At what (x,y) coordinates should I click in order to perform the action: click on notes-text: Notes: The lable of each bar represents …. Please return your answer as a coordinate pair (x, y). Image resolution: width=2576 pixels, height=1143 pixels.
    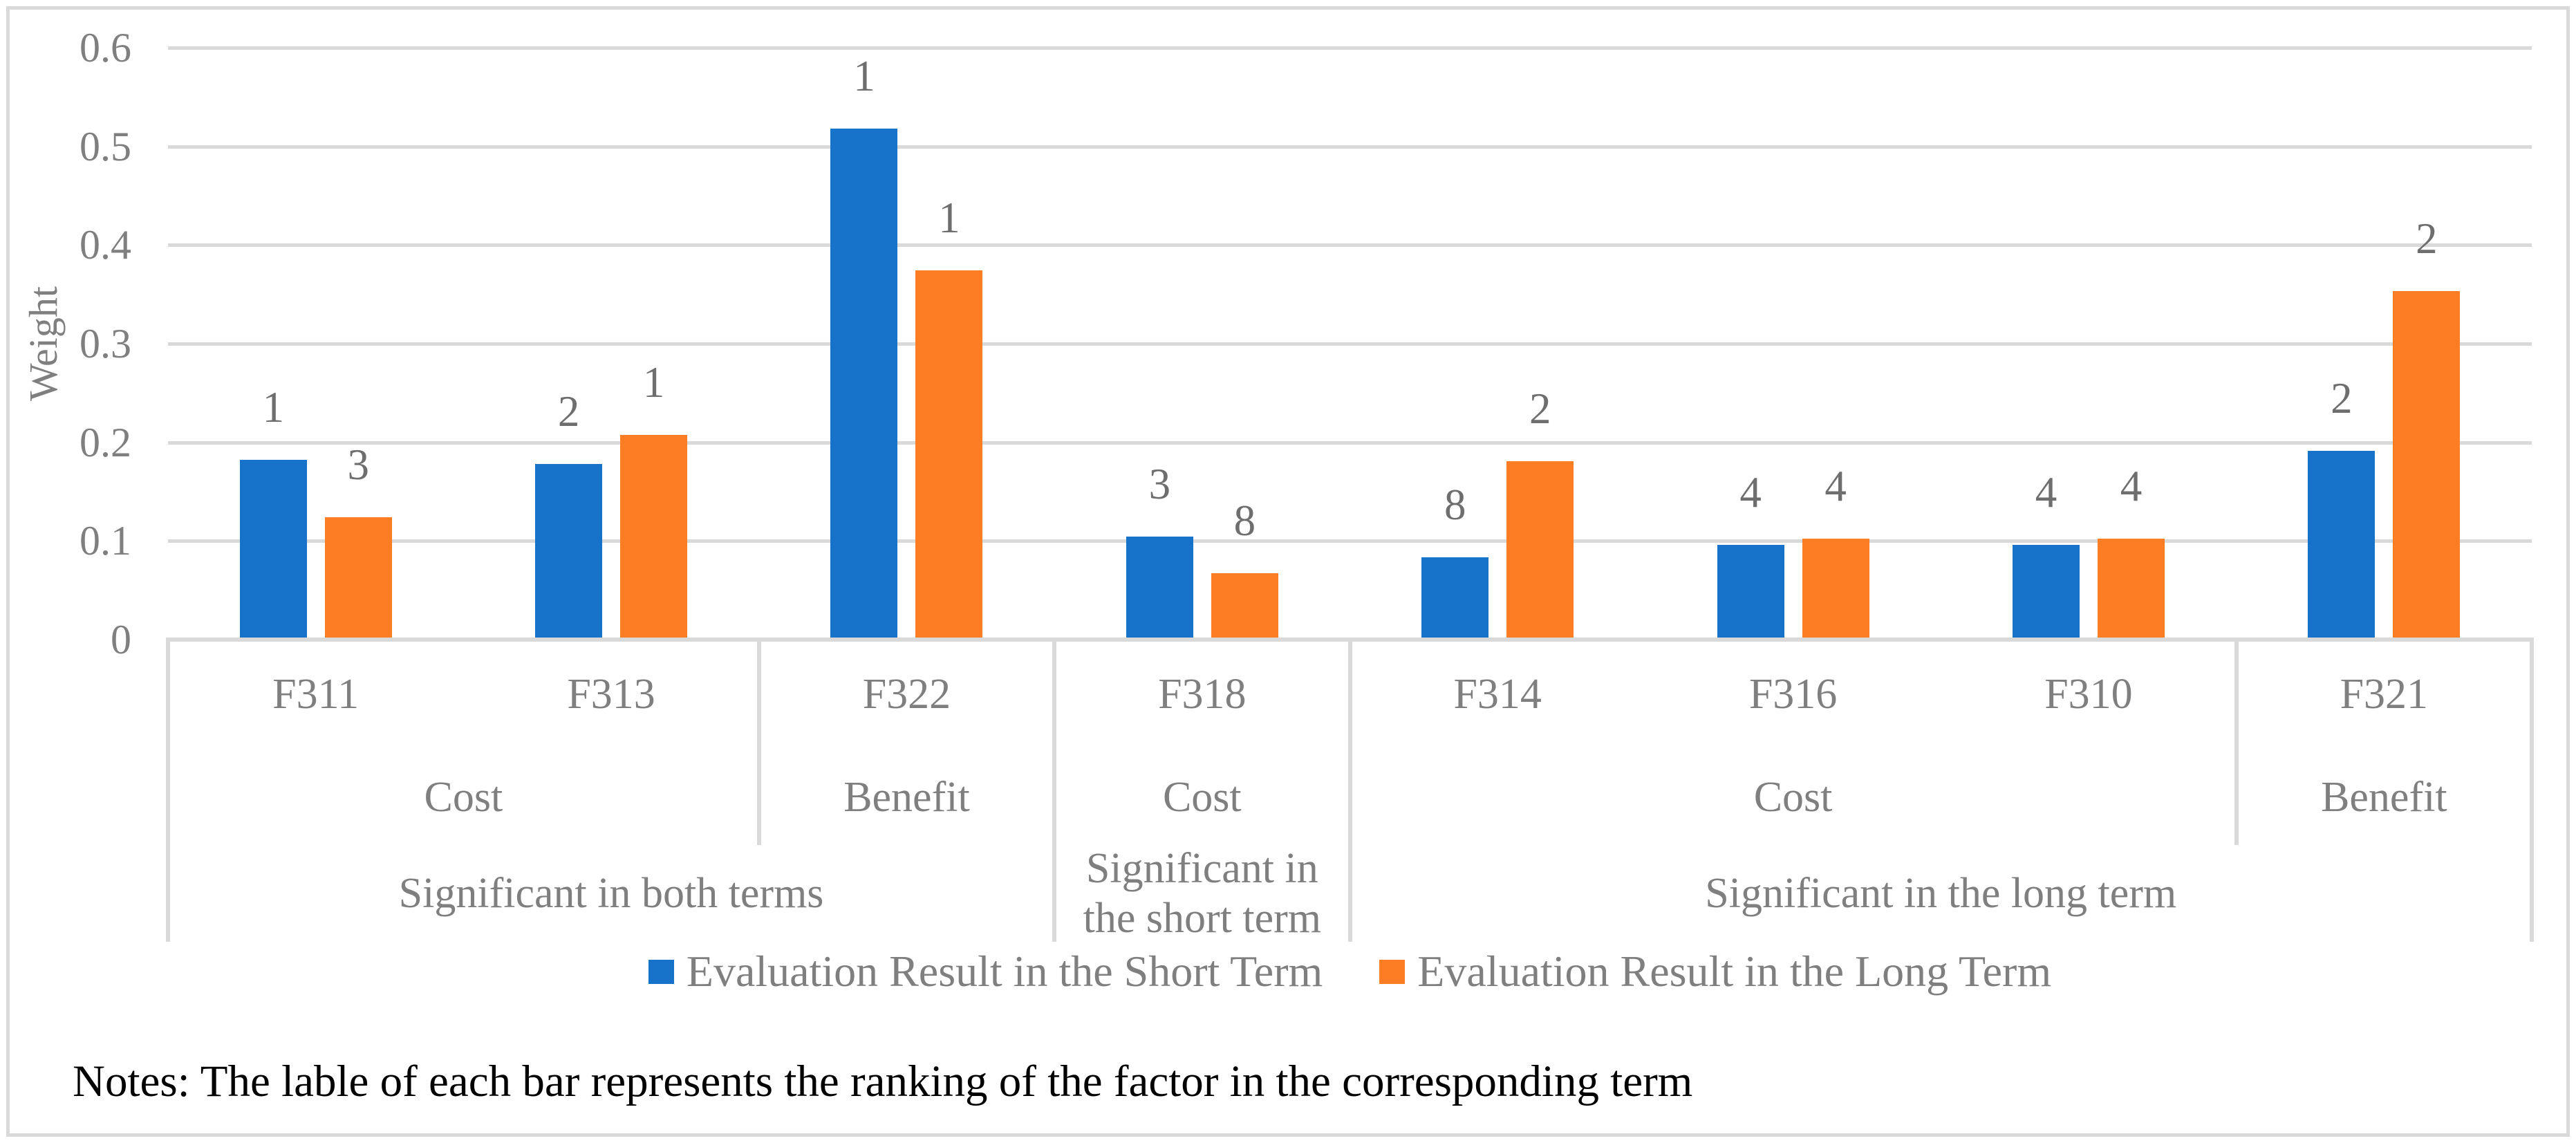
    Looking at the image, I should click on (883, 1082).